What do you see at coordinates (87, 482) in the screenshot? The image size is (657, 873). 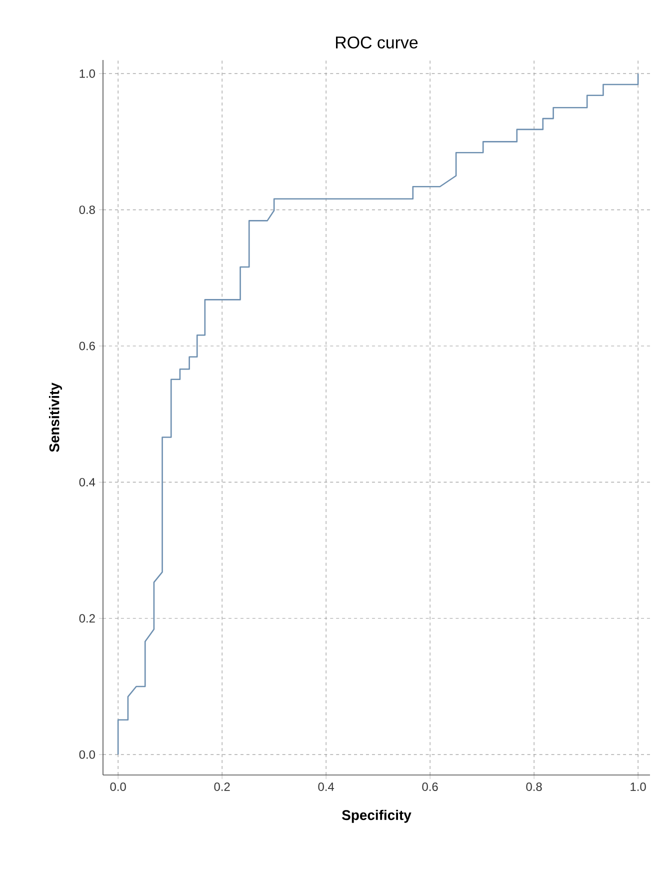 I see `y-tick-label: 0.4` at bounding box center [87, 482].